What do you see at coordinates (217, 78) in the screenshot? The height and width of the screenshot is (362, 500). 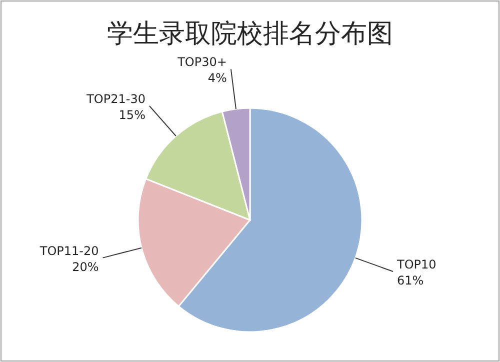 I see `data-label: 4%` at bounding box center [217, 78].